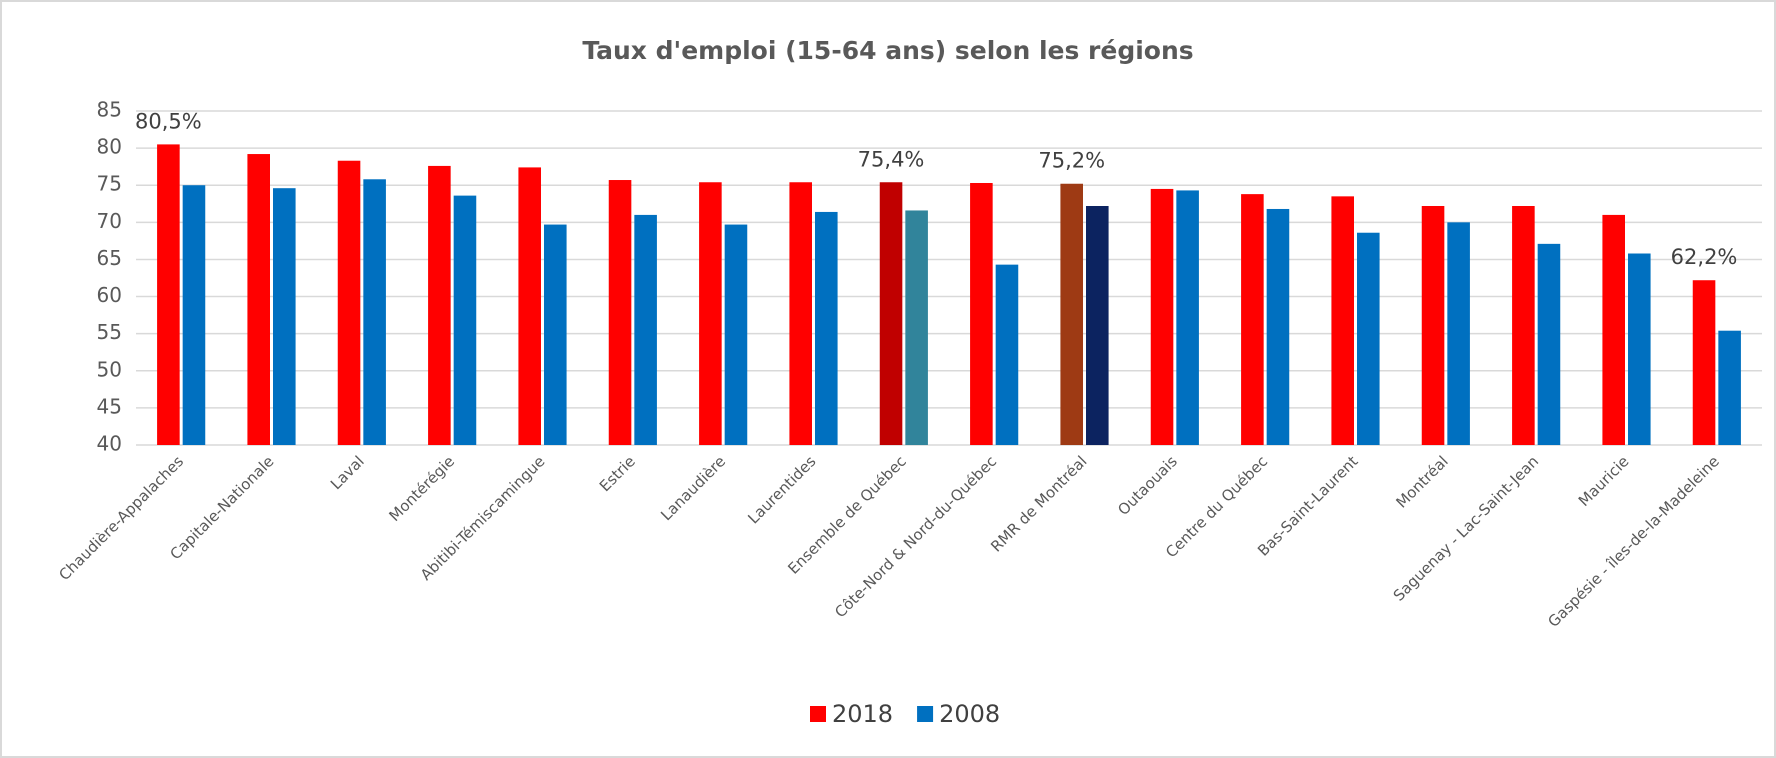 The width and height of the screenshot is (1776, 758). What do you see at coordinates (109, 147) in the screenshot?
I see `y-tick-label: 80` at bounding box center [109, 147].